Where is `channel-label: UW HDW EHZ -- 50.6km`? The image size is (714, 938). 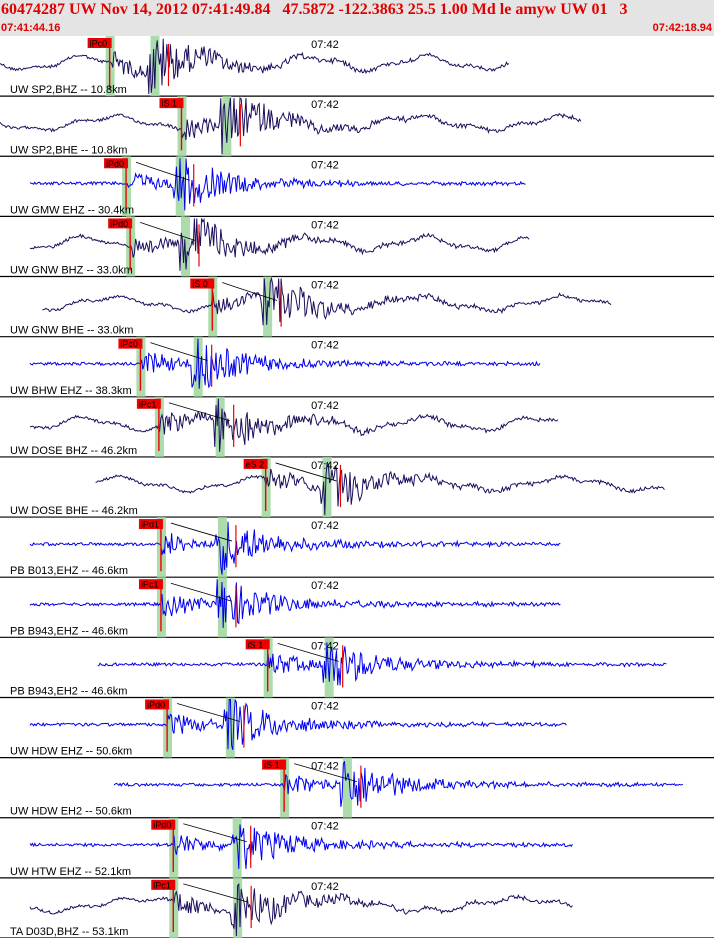 channel-label: UW HDW EHZ -- 50.6km is located at coordinates (71, 752).